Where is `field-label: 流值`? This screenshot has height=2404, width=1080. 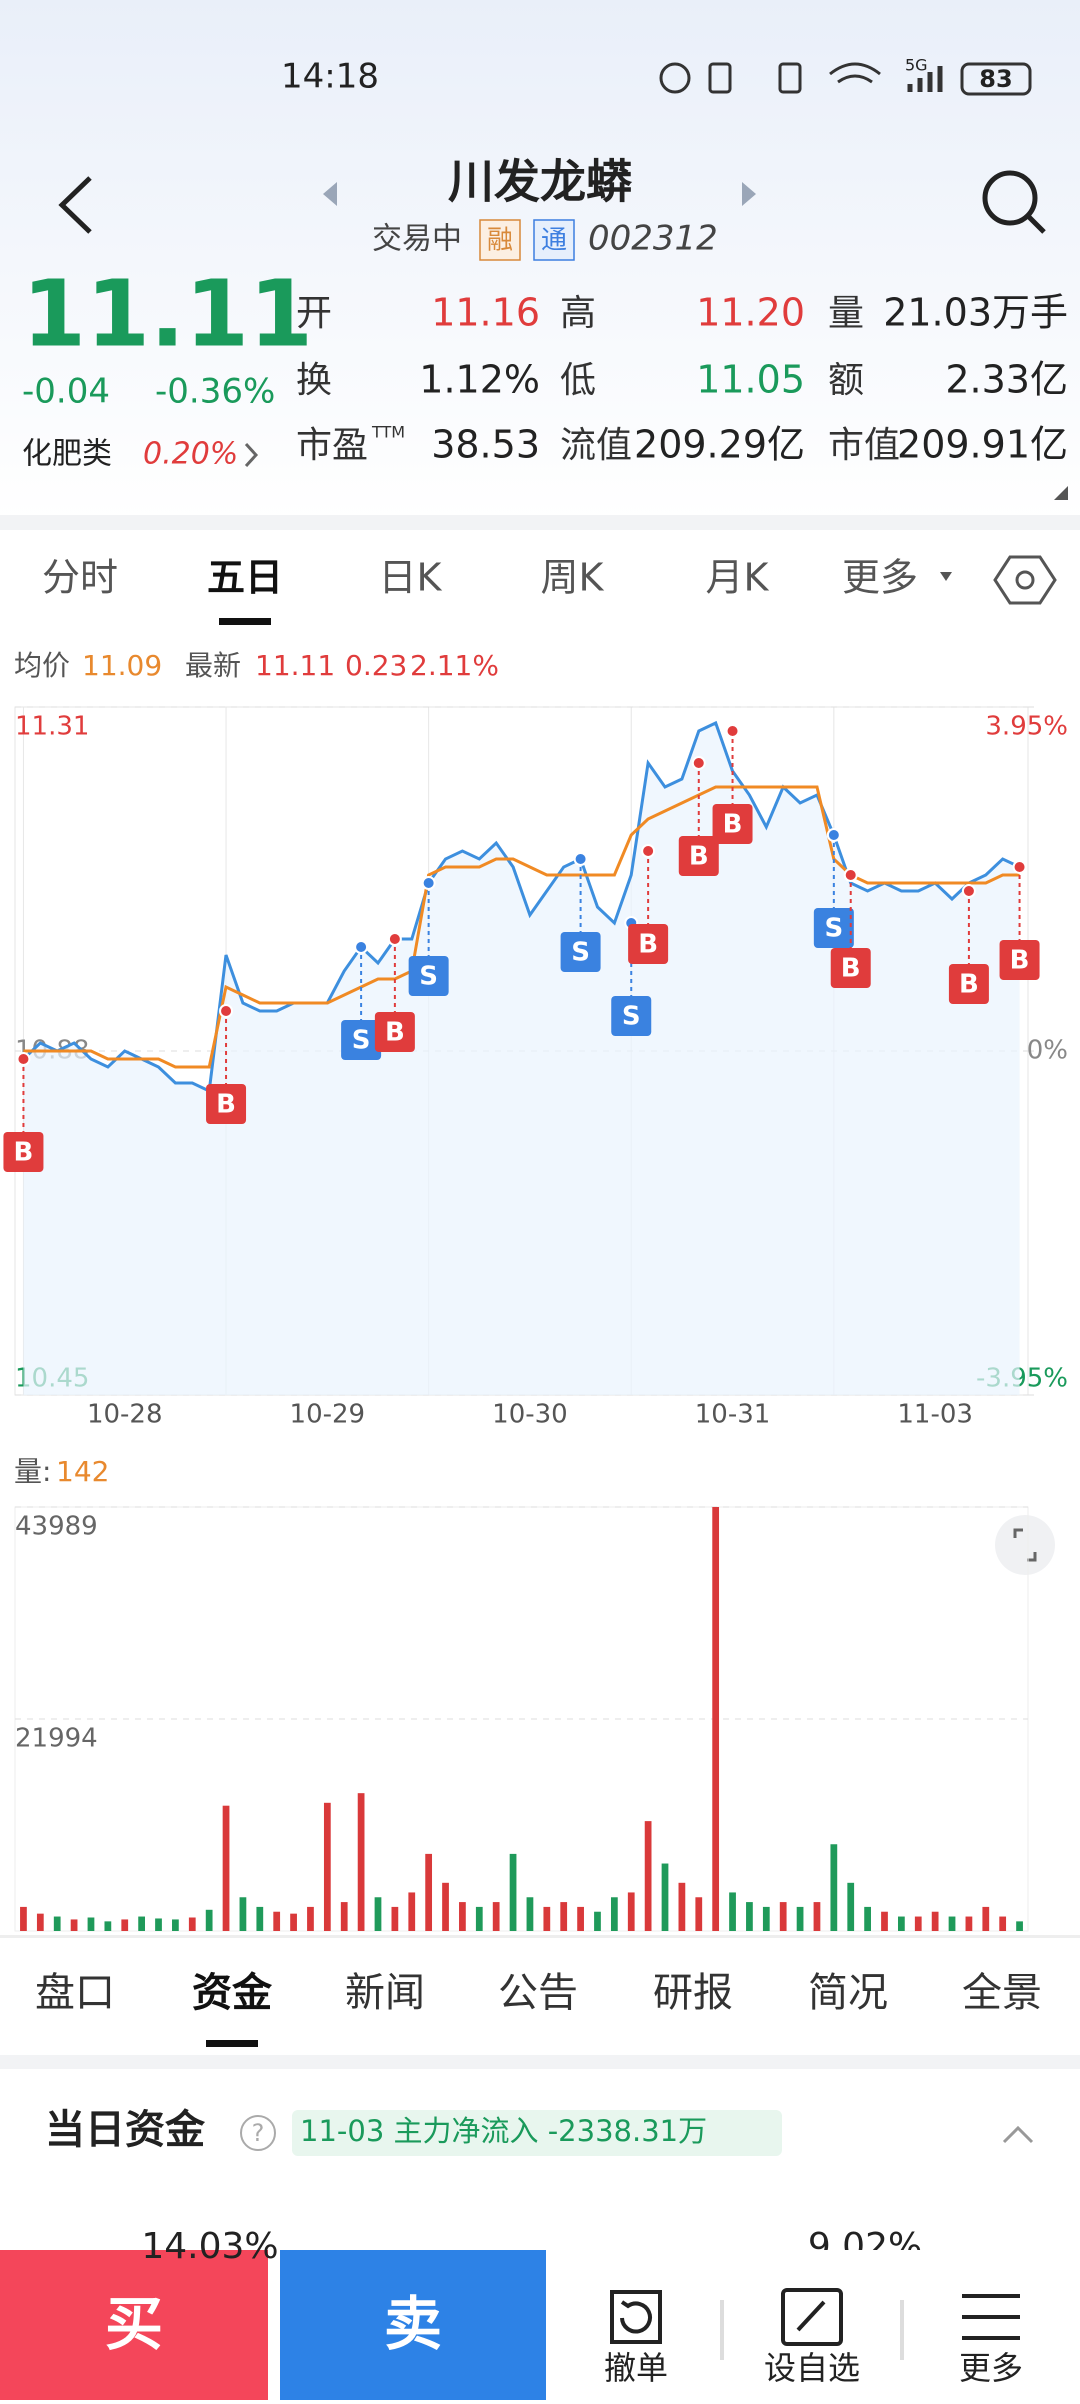 field-label: 流值 is located at coordinates (596, 445).